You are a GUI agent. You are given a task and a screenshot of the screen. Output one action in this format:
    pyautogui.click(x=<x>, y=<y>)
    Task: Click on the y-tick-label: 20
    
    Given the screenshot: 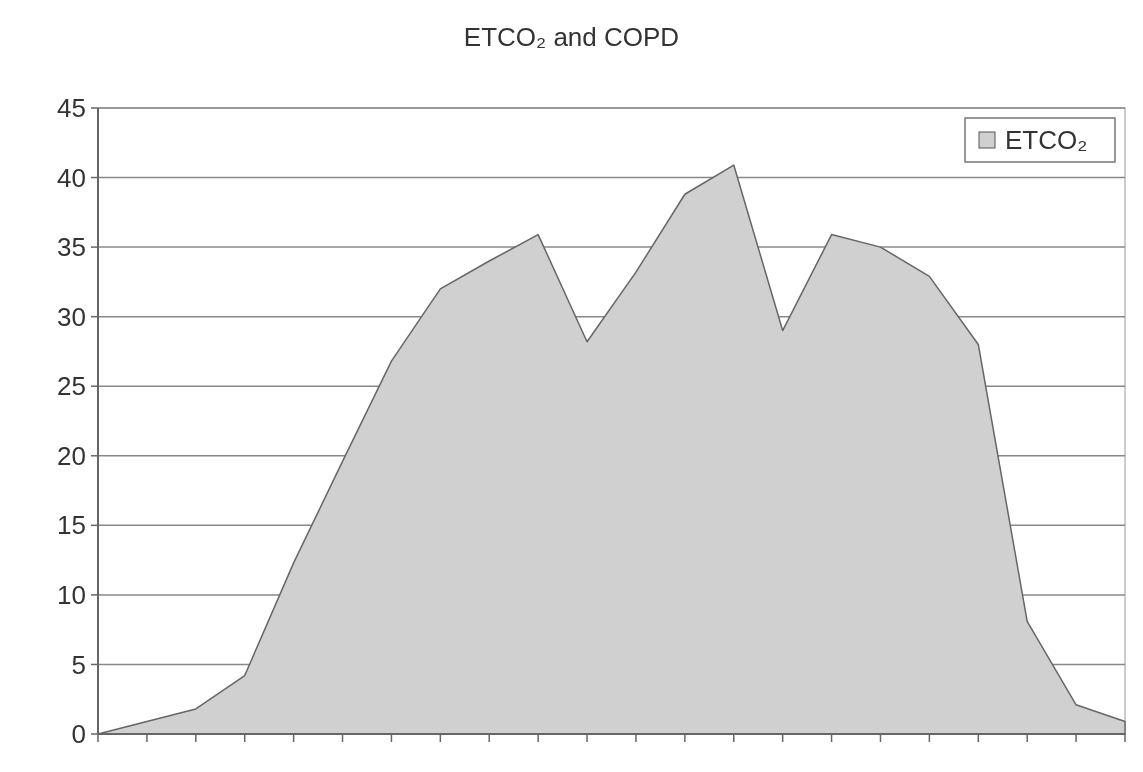 What is the action you would take?
    pyautogui.click(x=71, y=455)
    